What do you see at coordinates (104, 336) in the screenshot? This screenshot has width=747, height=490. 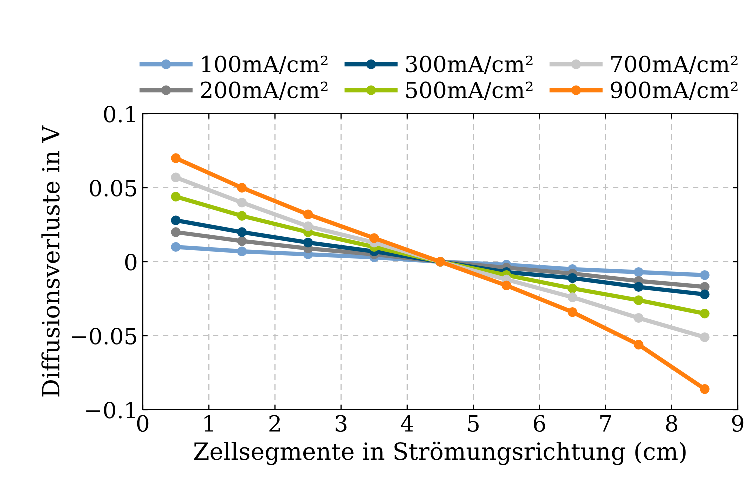 I see `y-tick-label: −0.05` at bounding box center [104, 336].